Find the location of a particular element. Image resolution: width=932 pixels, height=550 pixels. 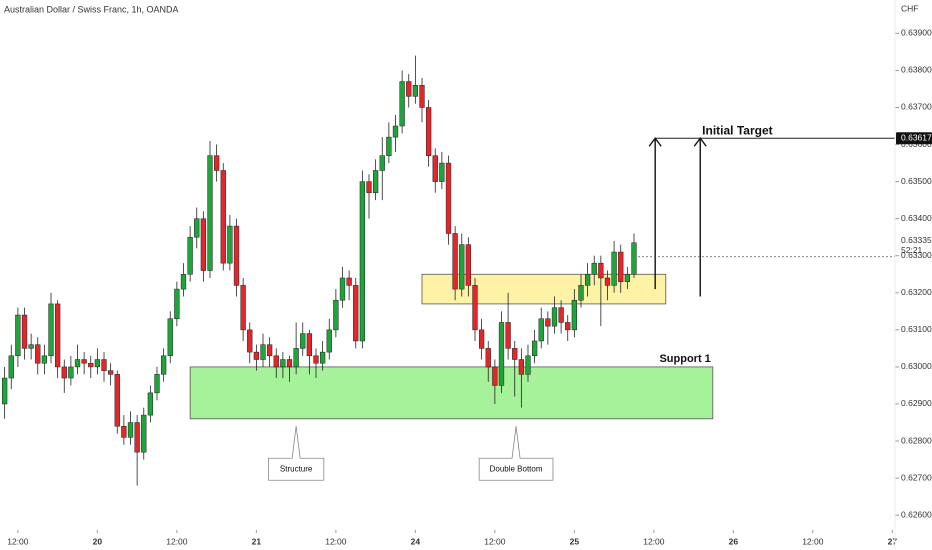

callout-label: Structure is located at coordinates (296, 468).